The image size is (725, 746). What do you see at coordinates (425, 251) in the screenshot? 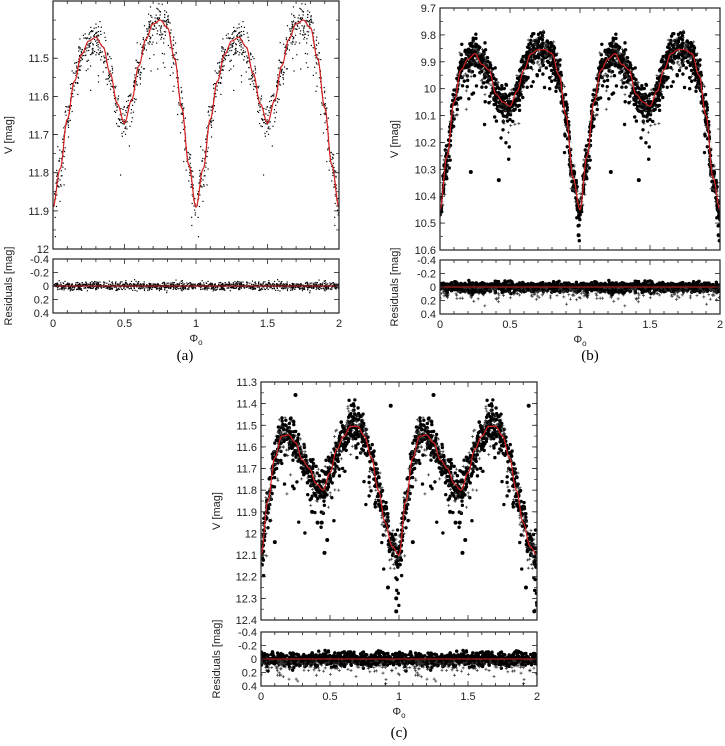
I see `y-tick-label: 10.6` at bounding box center [425, 251].